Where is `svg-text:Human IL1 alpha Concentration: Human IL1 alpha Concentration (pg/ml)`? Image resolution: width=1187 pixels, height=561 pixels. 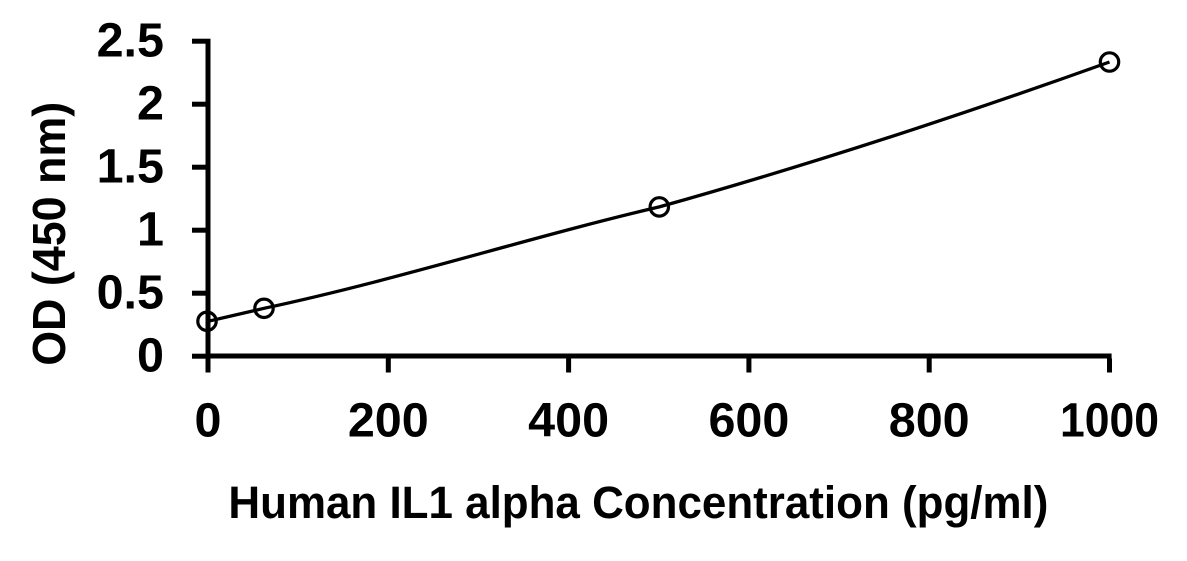 svg-text:Human IL1 alpha Concentration: Human IL1 alpha Concentration (pg/ml) is located at coordinates (638, 502).